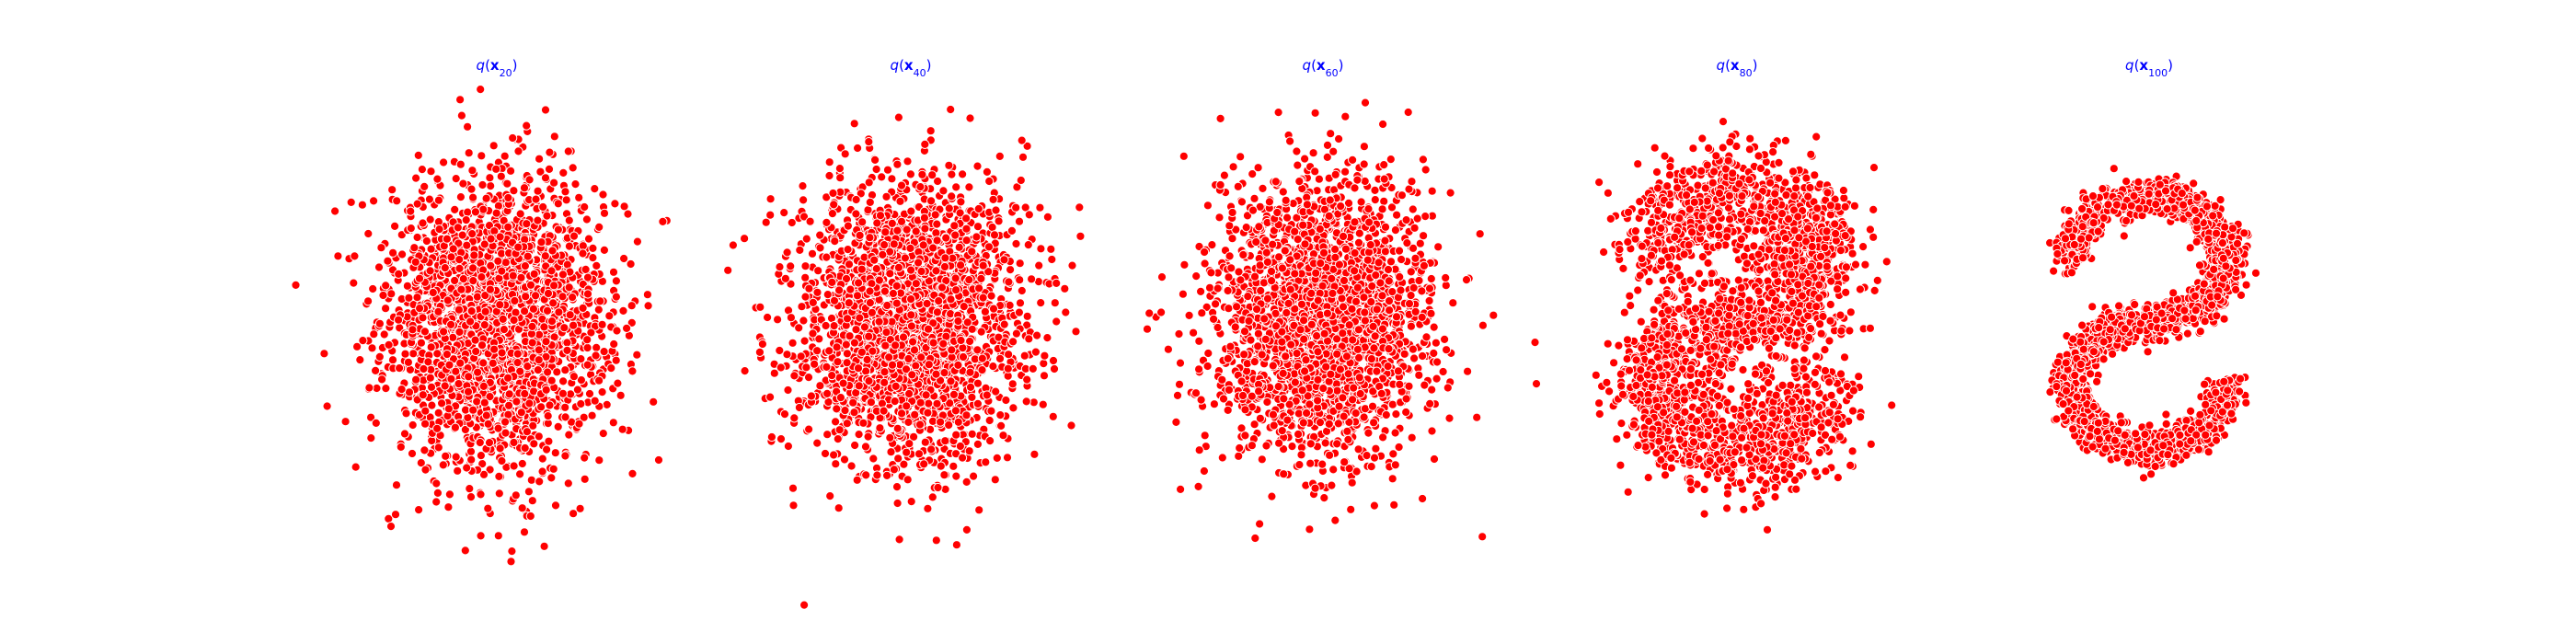 This screenshot has width=2576, height=644. I want to click on title-function: q, so click(895, 65).